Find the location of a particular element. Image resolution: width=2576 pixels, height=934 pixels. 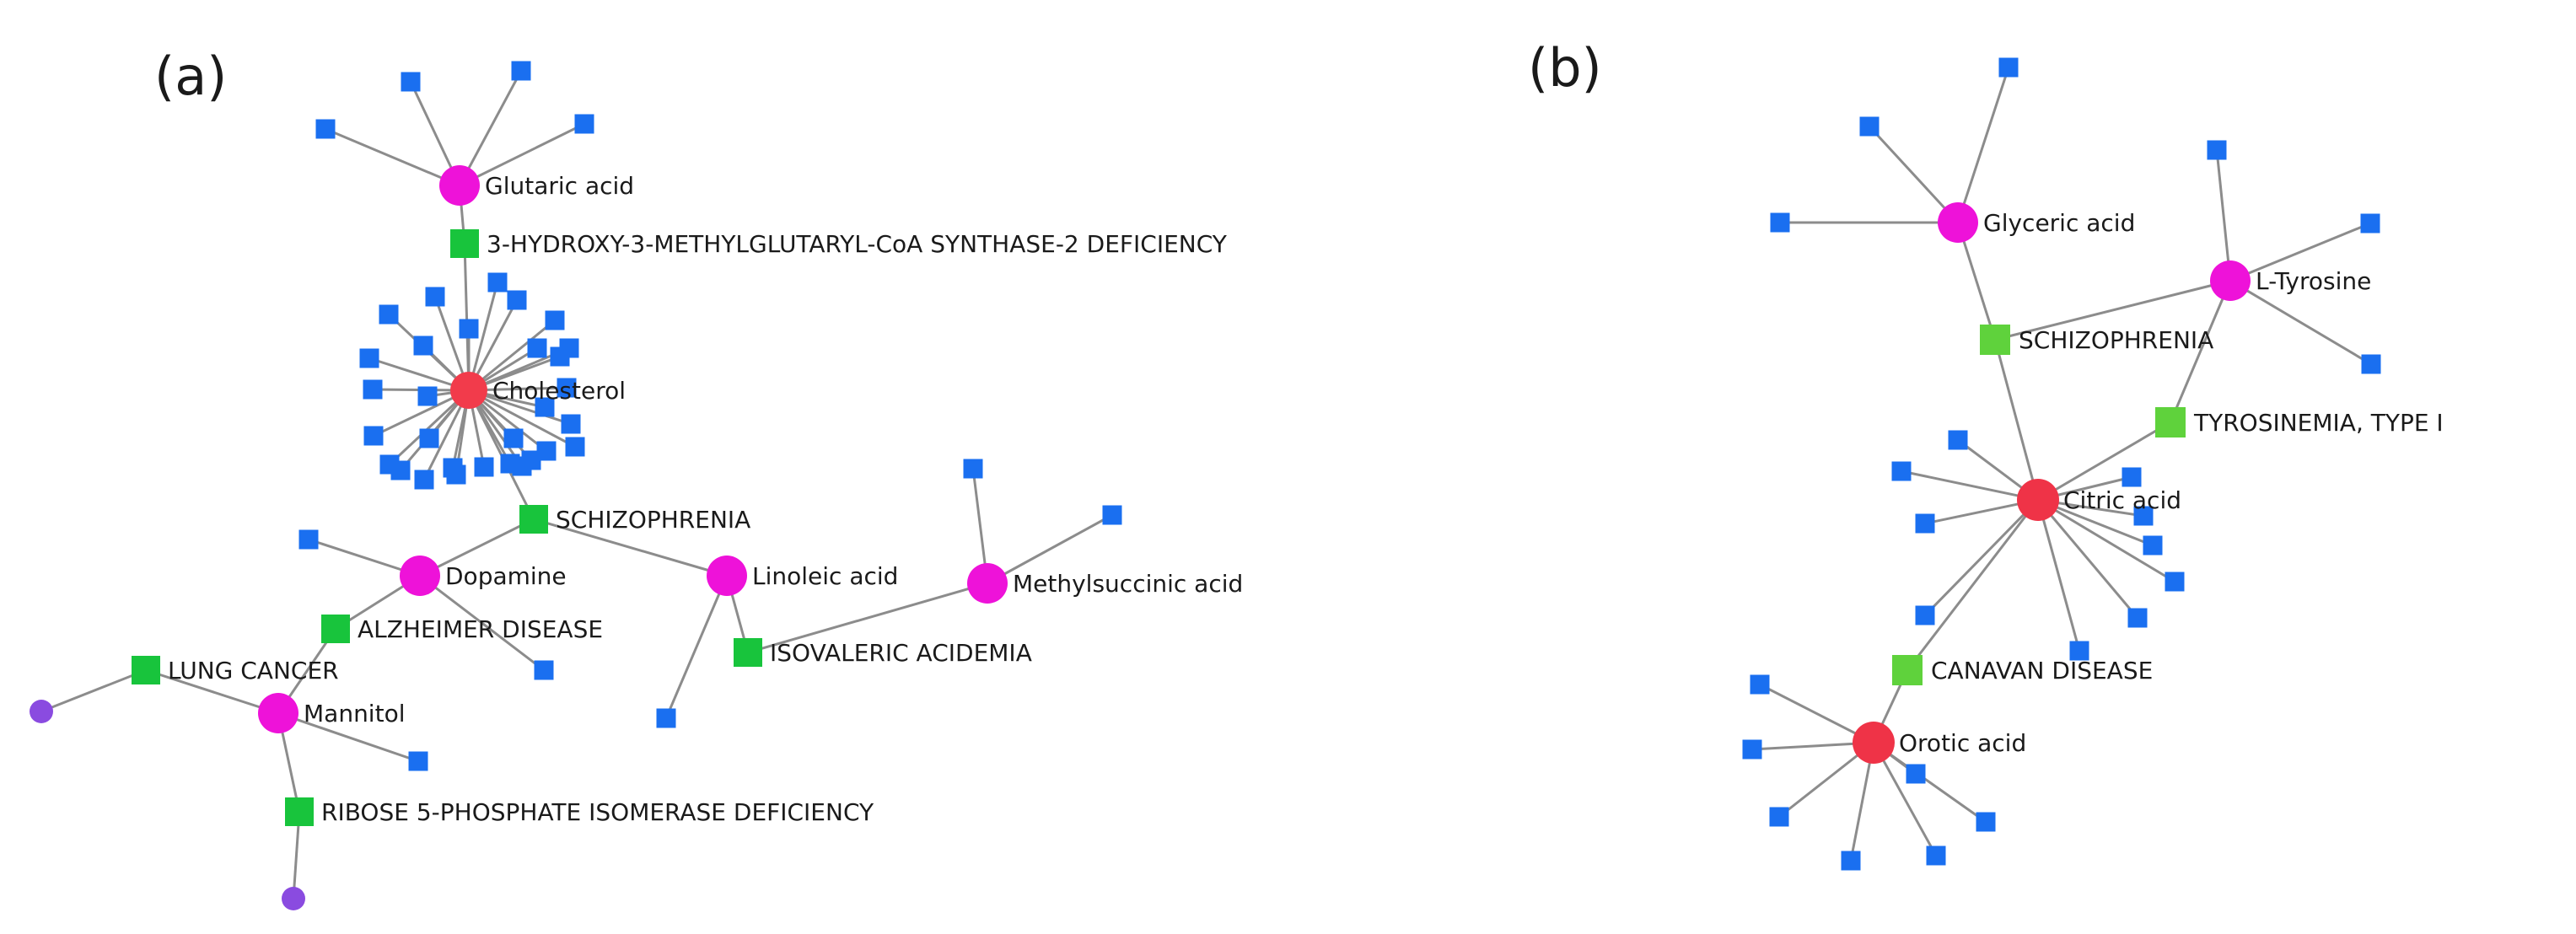

edge-schiz_a-dopamine is located at coordinates (477, 547).